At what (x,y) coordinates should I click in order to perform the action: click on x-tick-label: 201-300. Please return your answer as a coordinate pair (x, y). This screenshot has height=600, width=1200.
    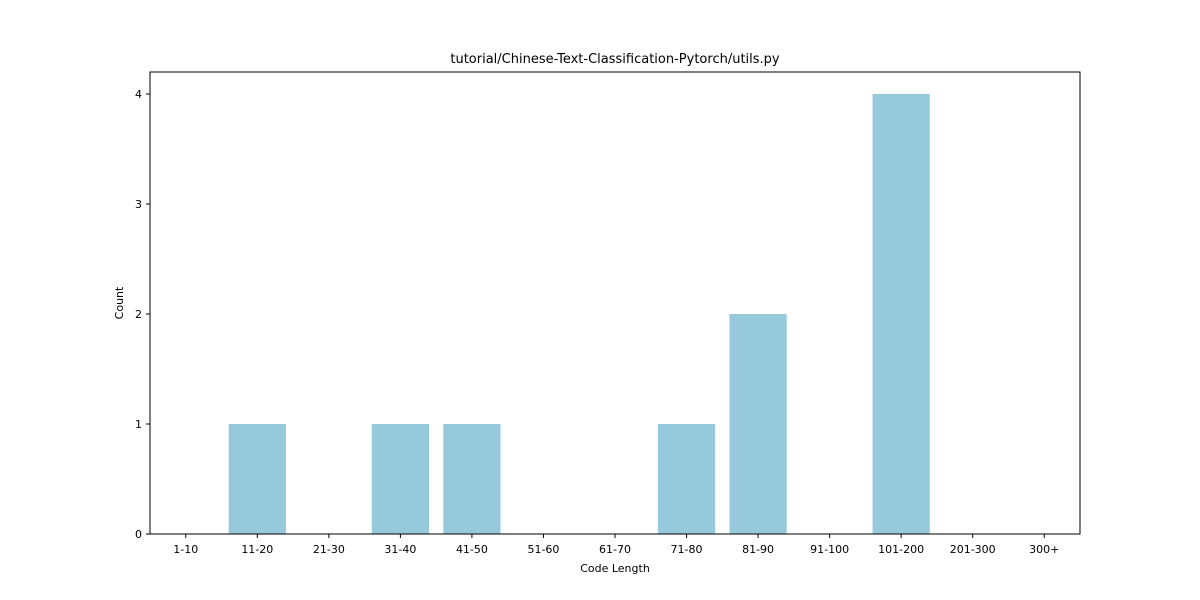
    Looking at the image, I should click on (973, 549).